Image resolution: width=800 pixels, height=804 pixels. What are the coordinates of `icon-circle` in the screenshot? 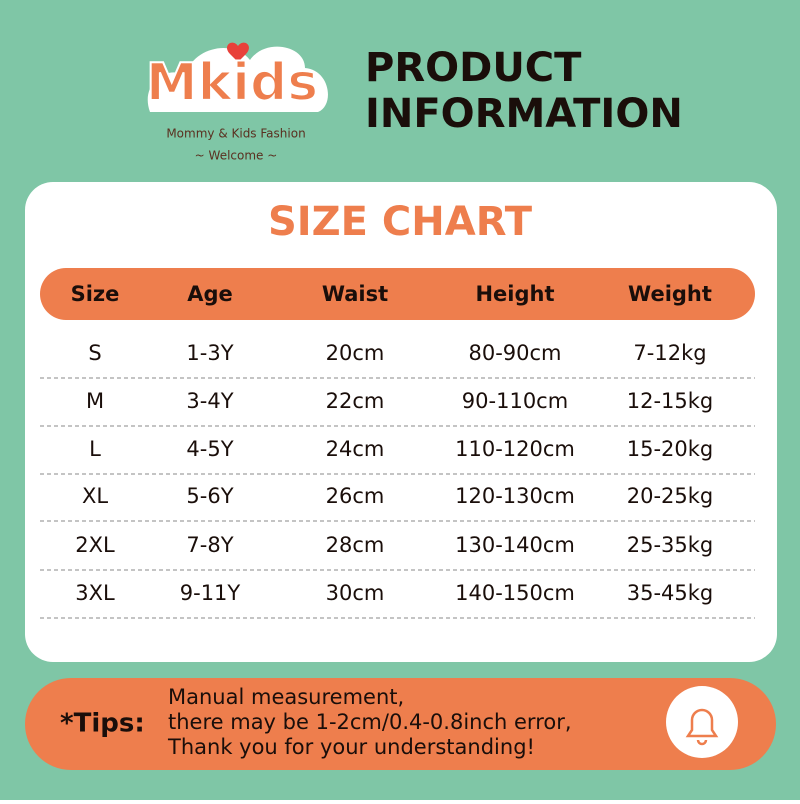 It's located at (702, 722).